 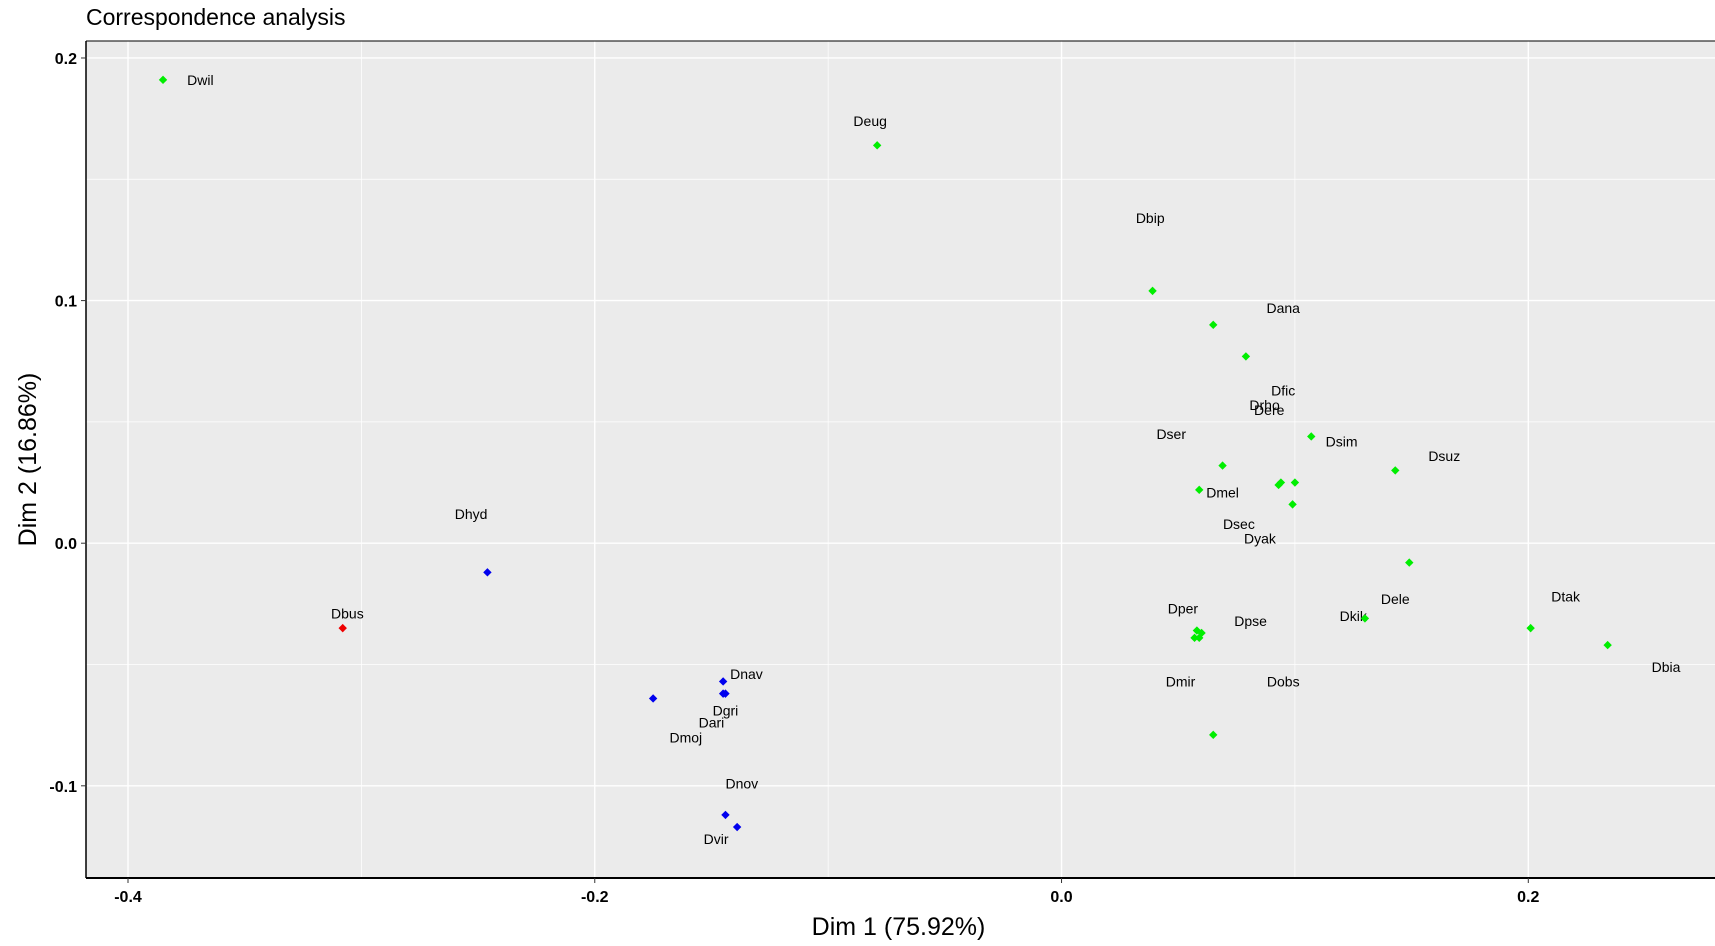 What do you see at coordinates (1269, 410) in the screenshot?
I see `point-label-dere: Dere` at bounding box center [1269, 410].